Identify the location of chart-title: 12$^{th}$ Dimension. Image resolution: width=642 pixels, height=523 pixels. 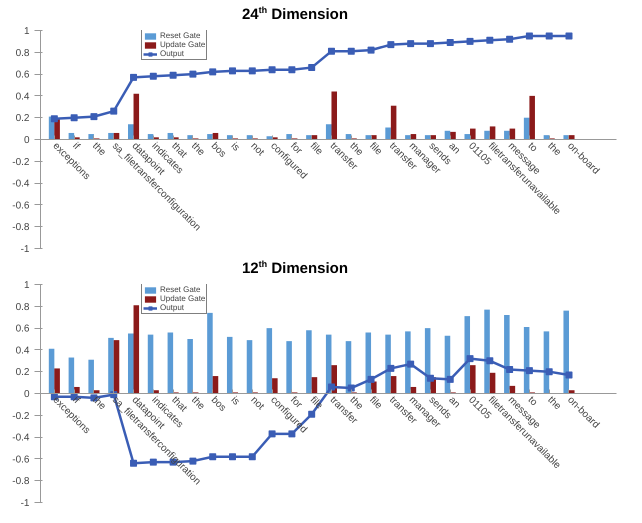
(295, 268).